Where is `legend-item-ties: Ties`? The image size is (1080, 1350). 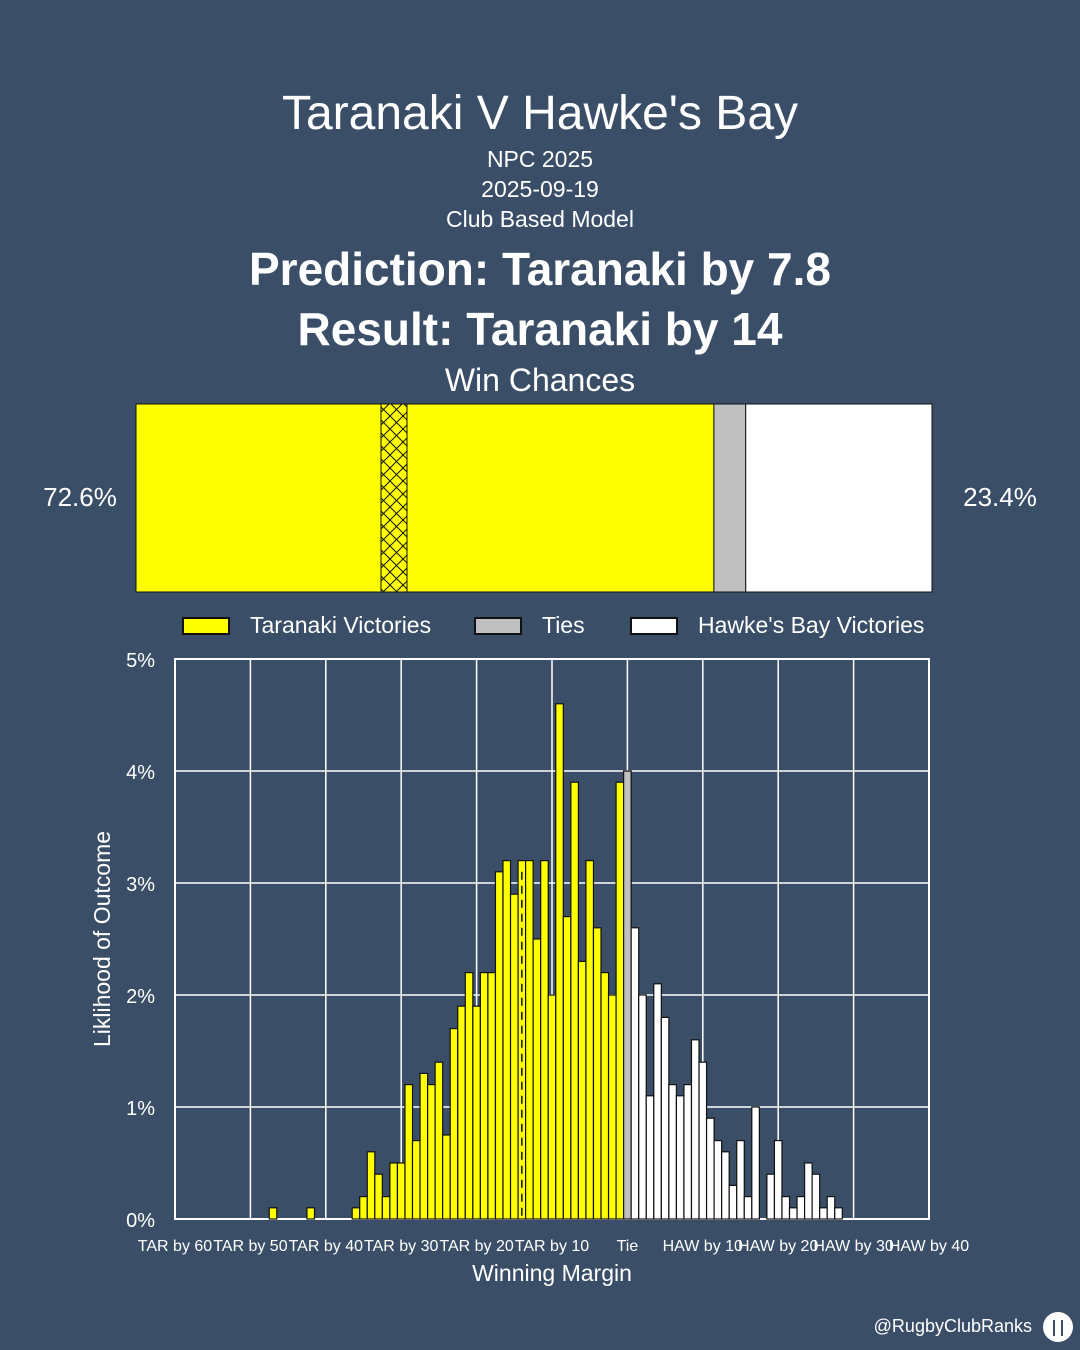
legend-item-ties: Ties is located at coordinates (529, 625).